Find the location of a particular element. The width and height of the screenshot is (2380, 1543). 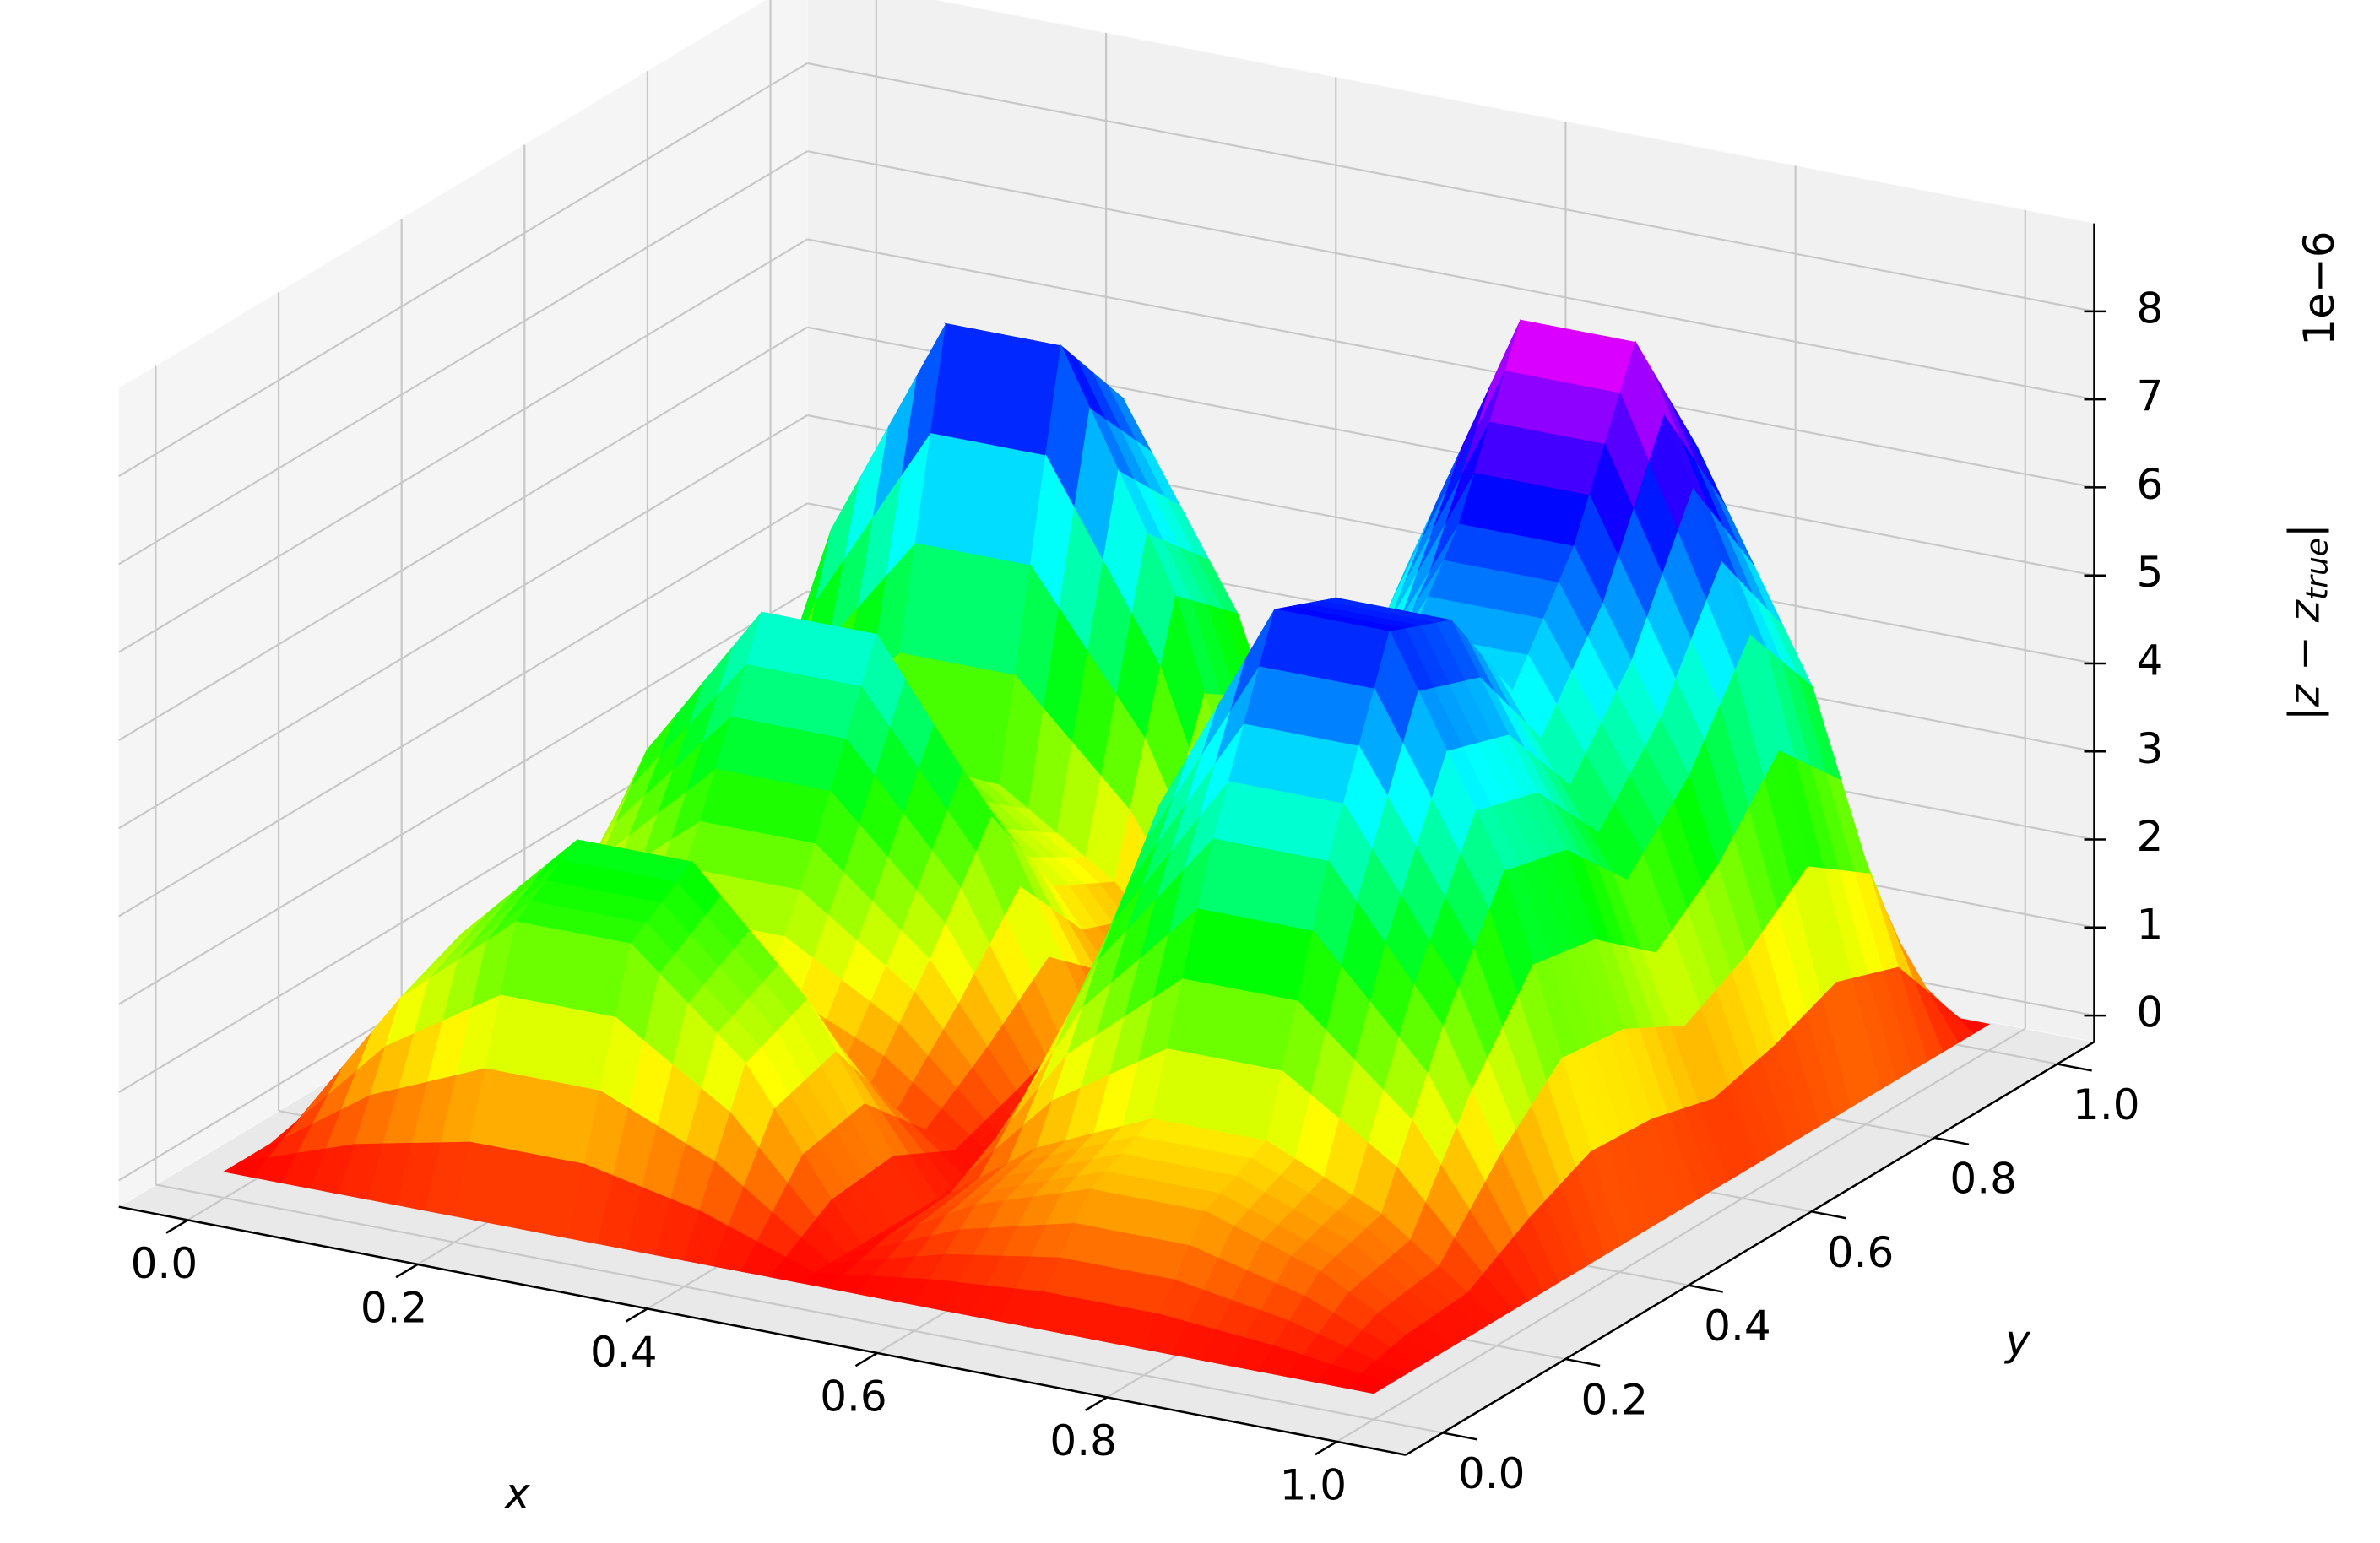

x-tick-label: 0.8 is located at coordinates (1083, 1440).